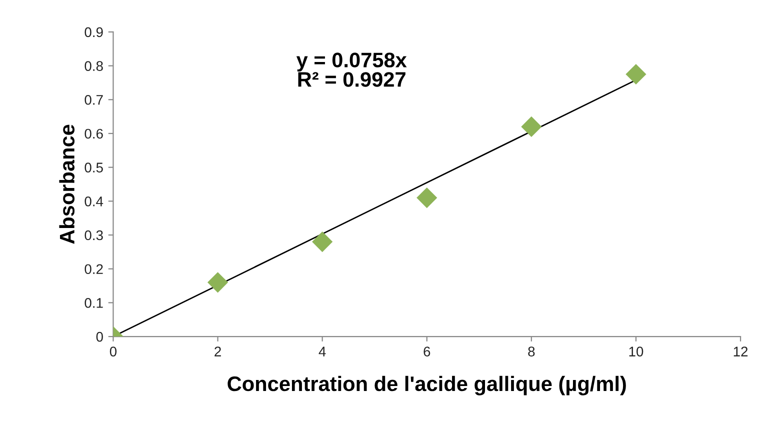  What do you see at coordinates (531, 351) in the screenshot?
I see `x-tick-label: 8` at bounding box center [531, 351].